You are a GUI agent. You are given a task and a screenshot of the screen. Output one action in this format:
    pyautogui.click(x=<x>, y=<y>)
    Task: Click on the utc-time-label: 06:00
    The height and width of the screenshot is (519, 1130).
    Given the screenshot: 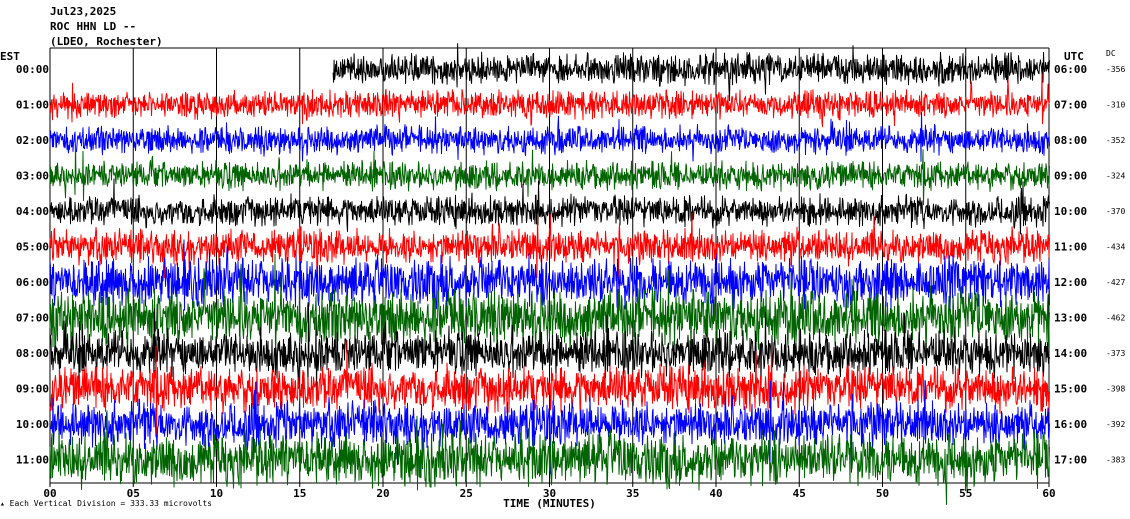 What is the action you would take?
    pyautogui.click(x=1070, y=69)
    